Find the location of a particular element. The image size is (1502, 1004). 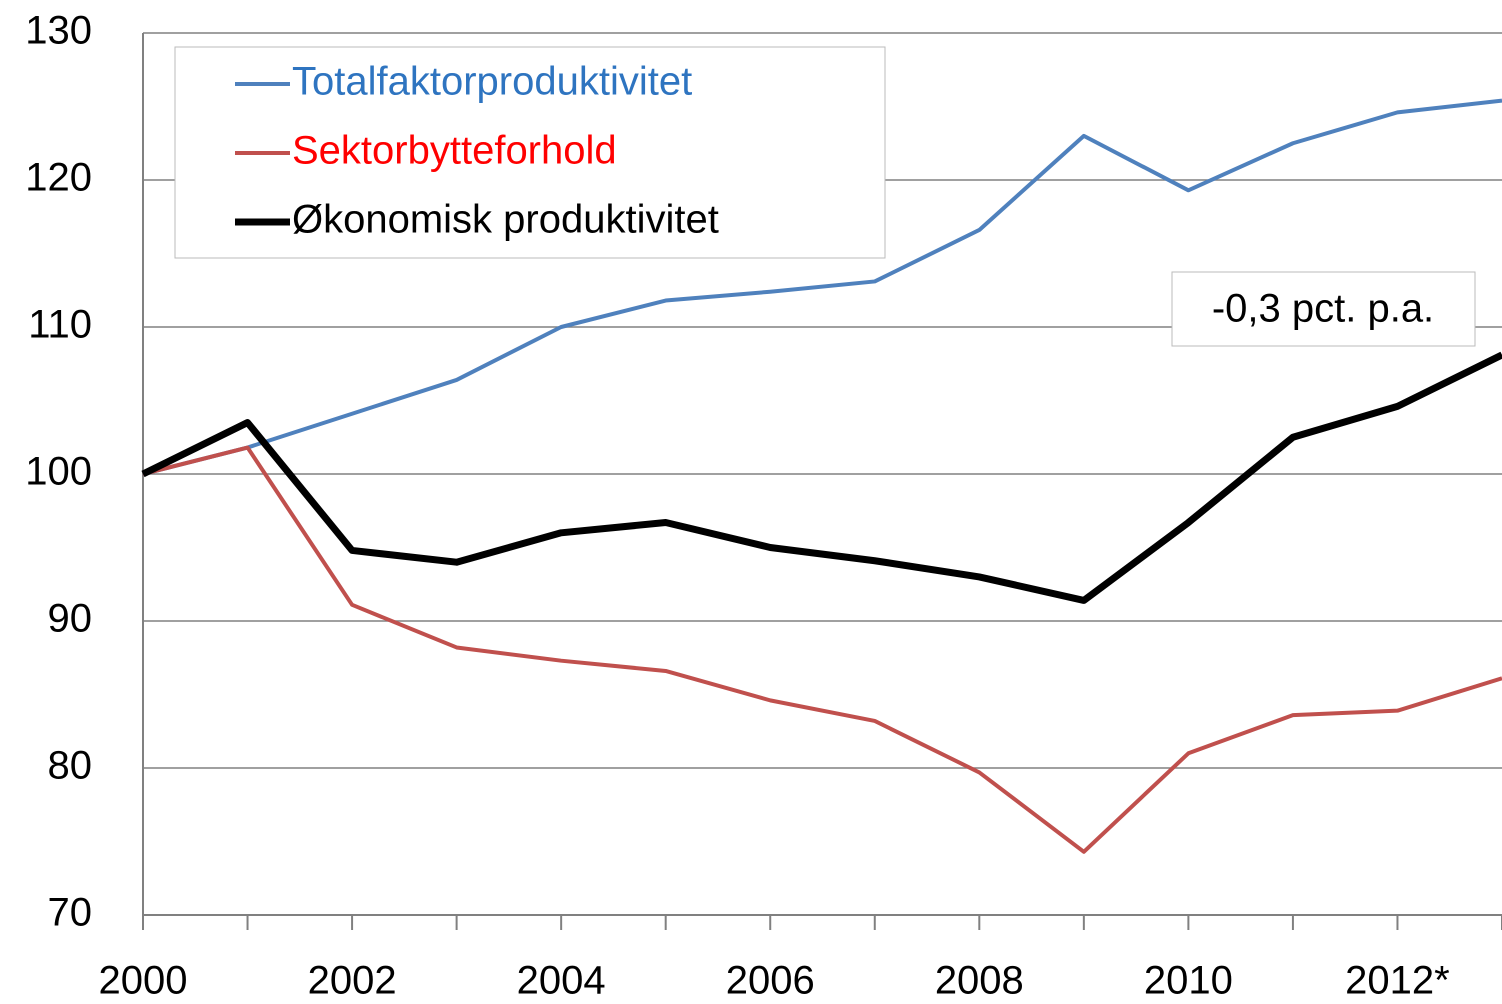

legend-label: Totalfaktorproduktivitet is located at coordinates (492, 82).